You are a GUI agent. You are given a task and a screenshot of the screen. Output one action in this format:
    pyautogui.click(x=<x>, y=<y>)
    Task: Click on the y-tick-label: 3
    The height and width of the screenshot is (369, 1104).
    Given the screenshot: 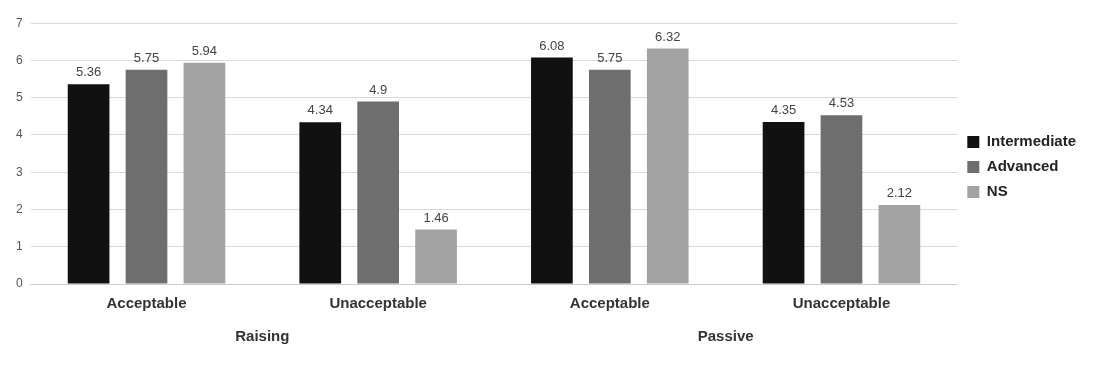 What is the action you would take?
    pyautogui.click(x=19, y=171)
    